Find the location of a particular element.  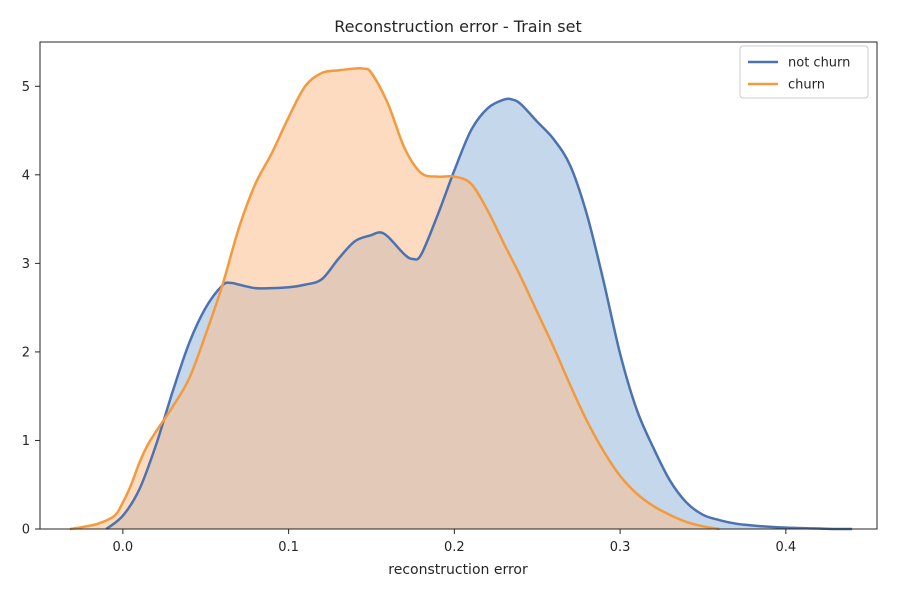

x-axis: 0.0 0.1 0.2 0.3 0.4 is located at coordinates (454, 542).